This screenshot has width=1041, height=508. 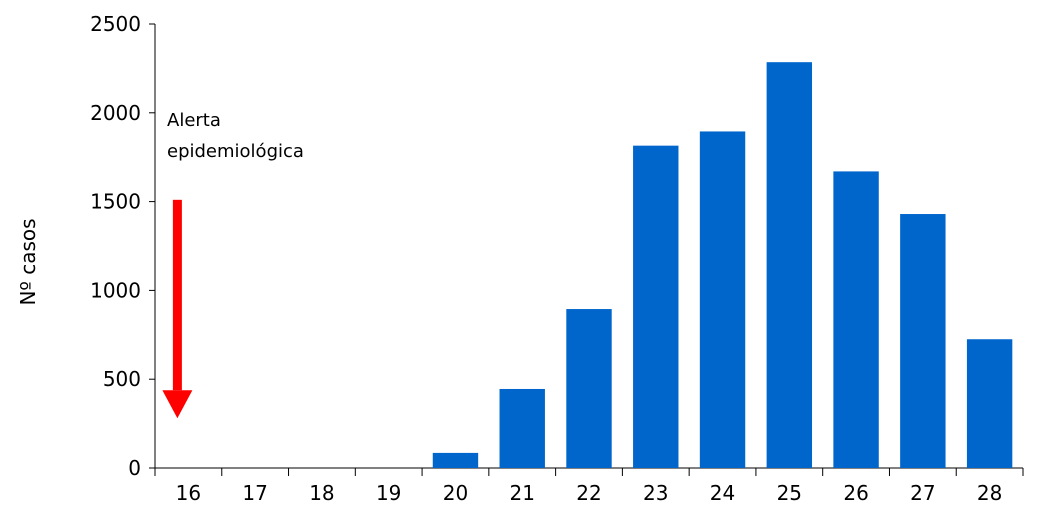 I want to click on x-tick-label: 19, so click(x=388, y=493).